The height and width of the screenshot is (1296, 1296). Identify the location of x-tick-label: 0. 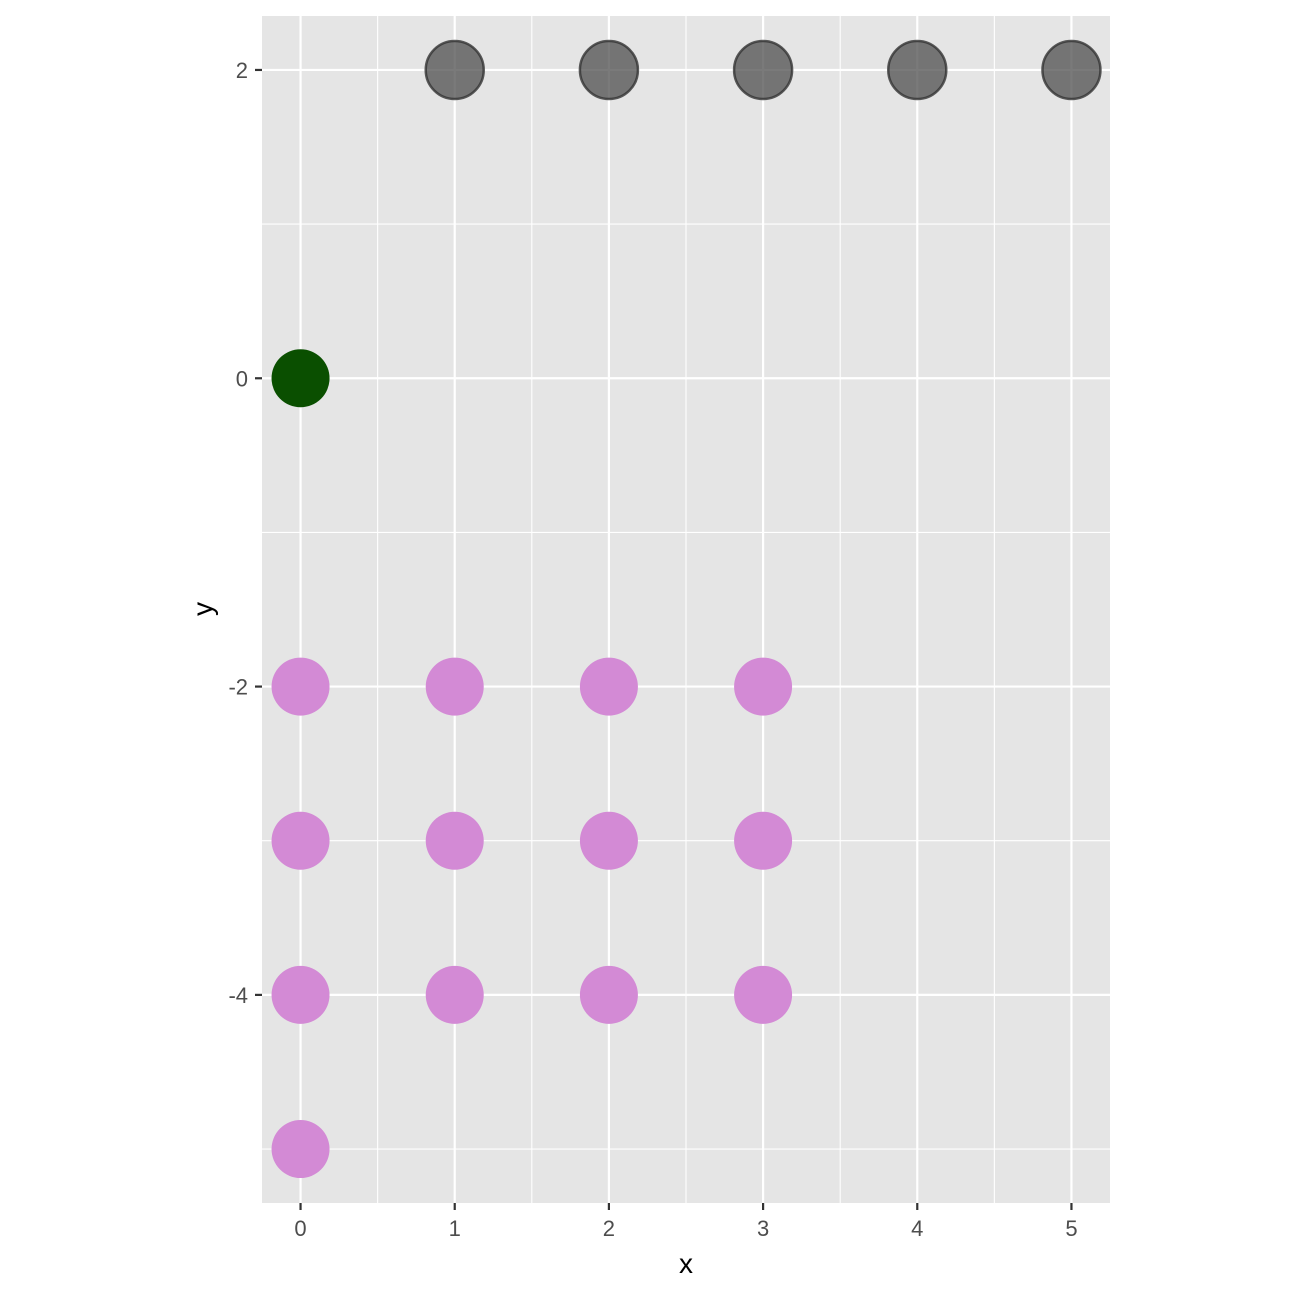
(300, 1228).